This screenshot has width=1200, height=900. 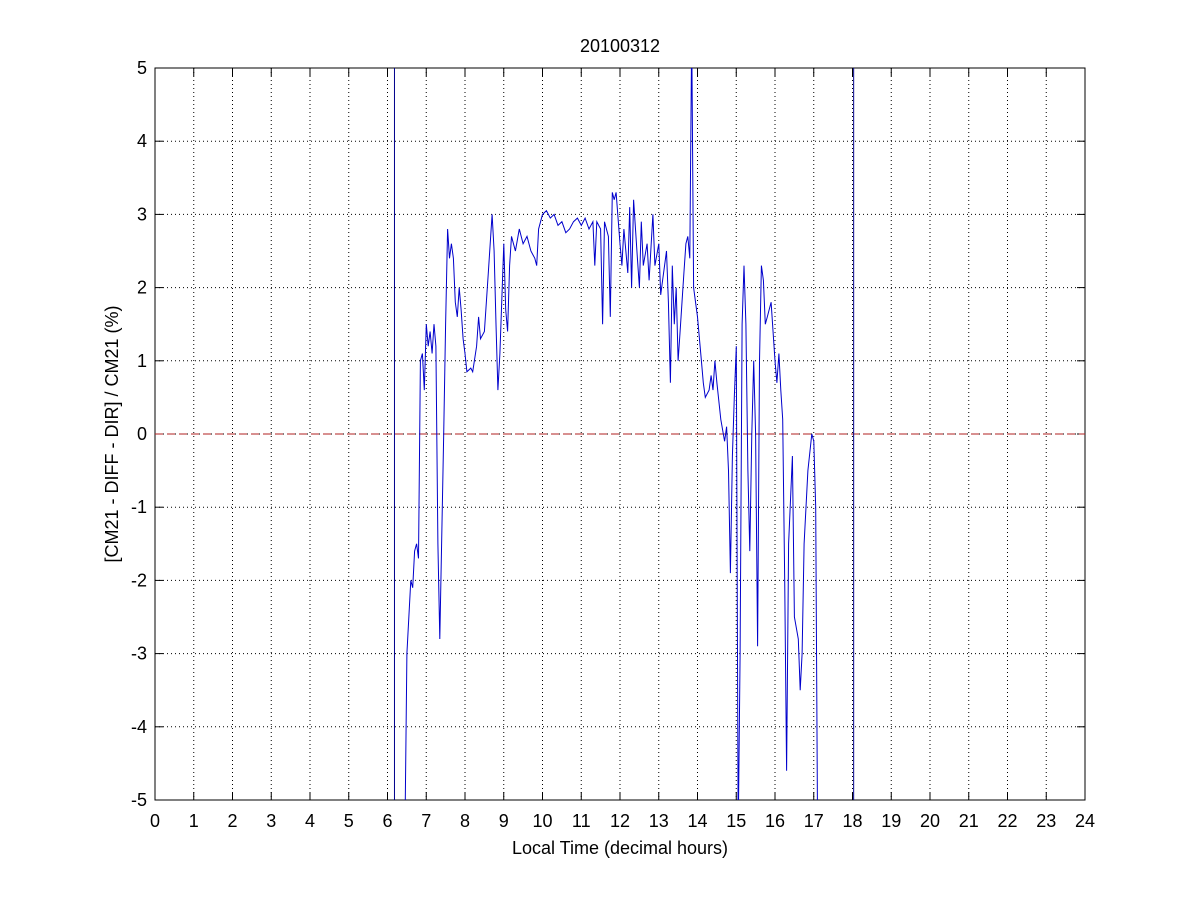 What do you see at coordinates (620, 821) in the screenshot?
I see `x-tick-label: 12` at bounding box center [620, 821].